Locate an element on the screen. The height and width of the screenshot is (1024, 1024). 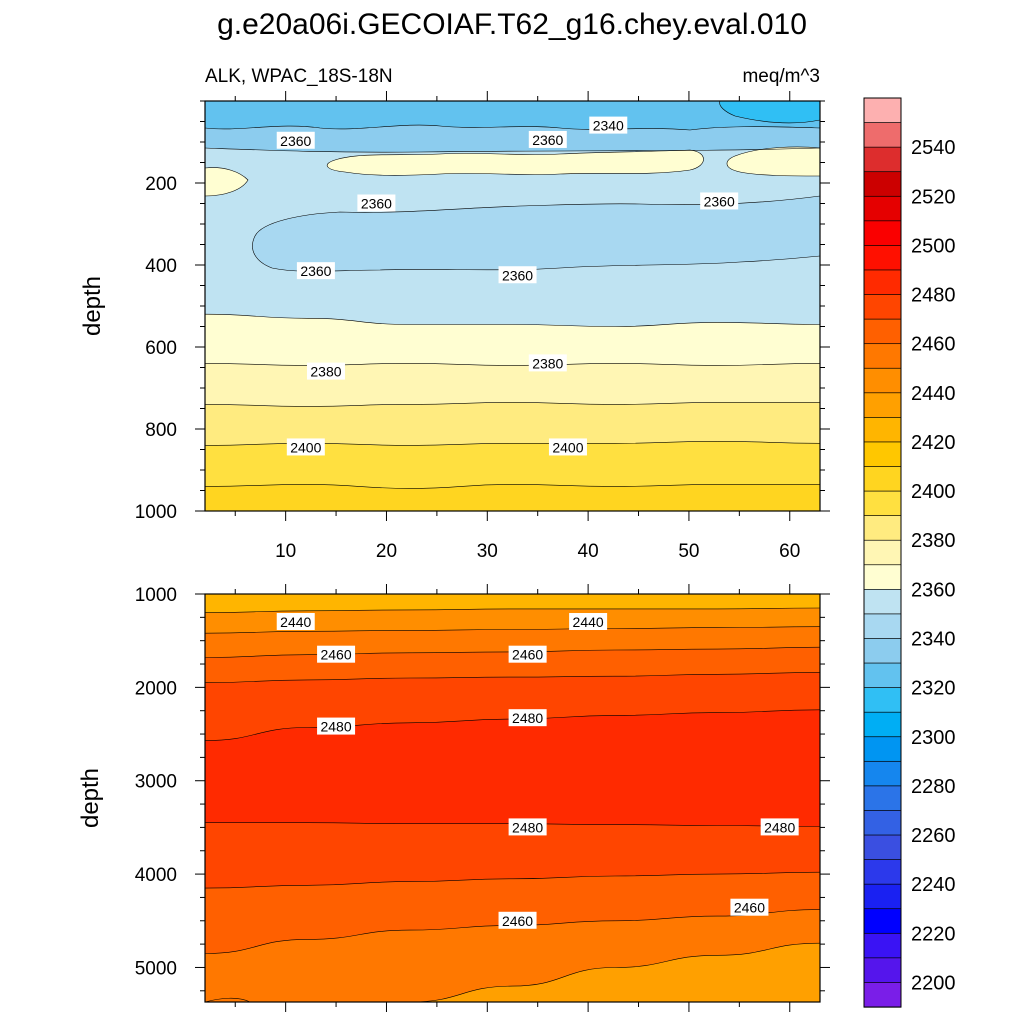
upper-x-tick-label: 60 is located at coordinates (789, 551).